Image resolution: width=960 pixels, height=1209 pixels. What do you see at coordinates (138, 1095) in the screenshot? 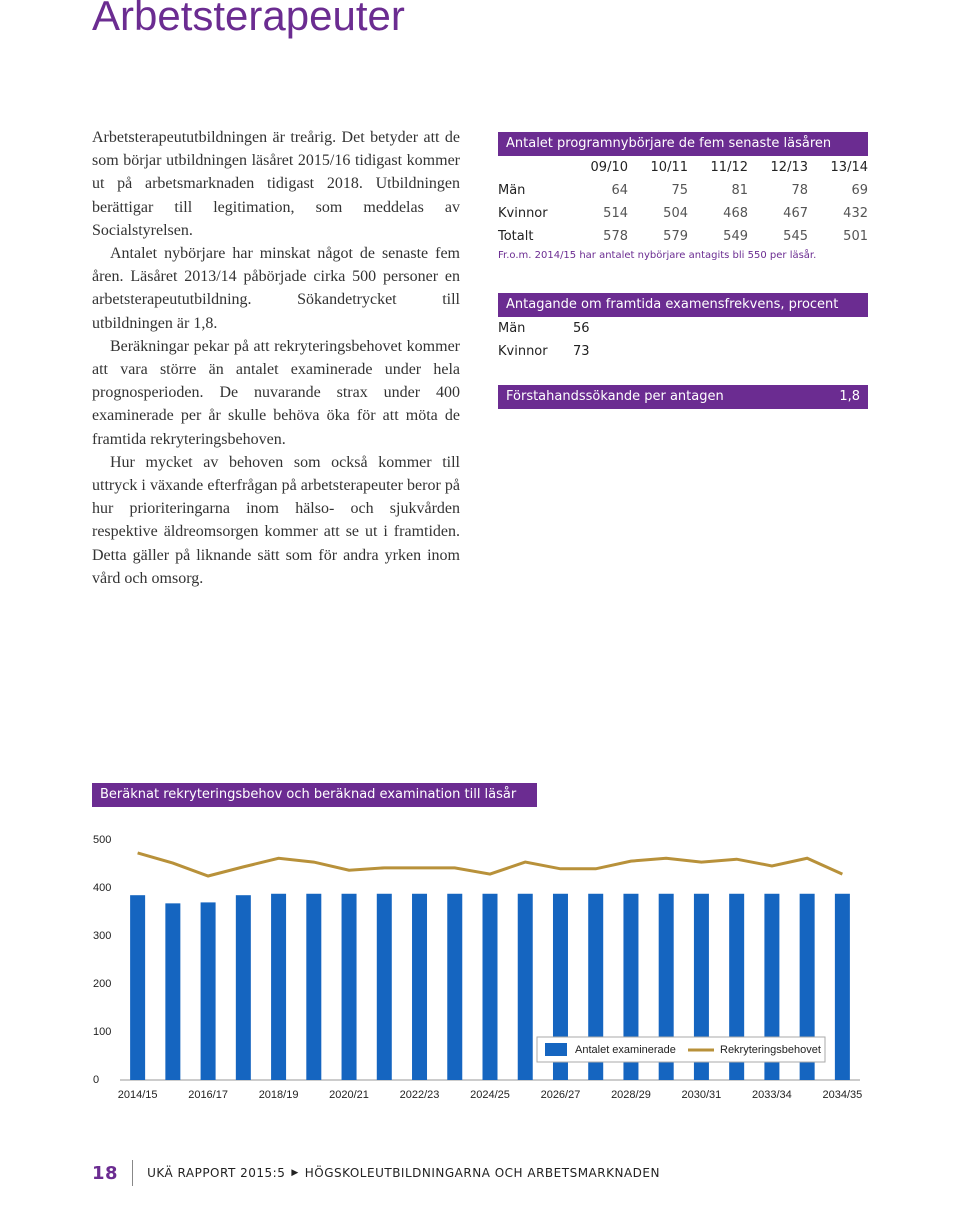
I see `x-tick-label: 2014/15` at bounding box center [138, 1095].